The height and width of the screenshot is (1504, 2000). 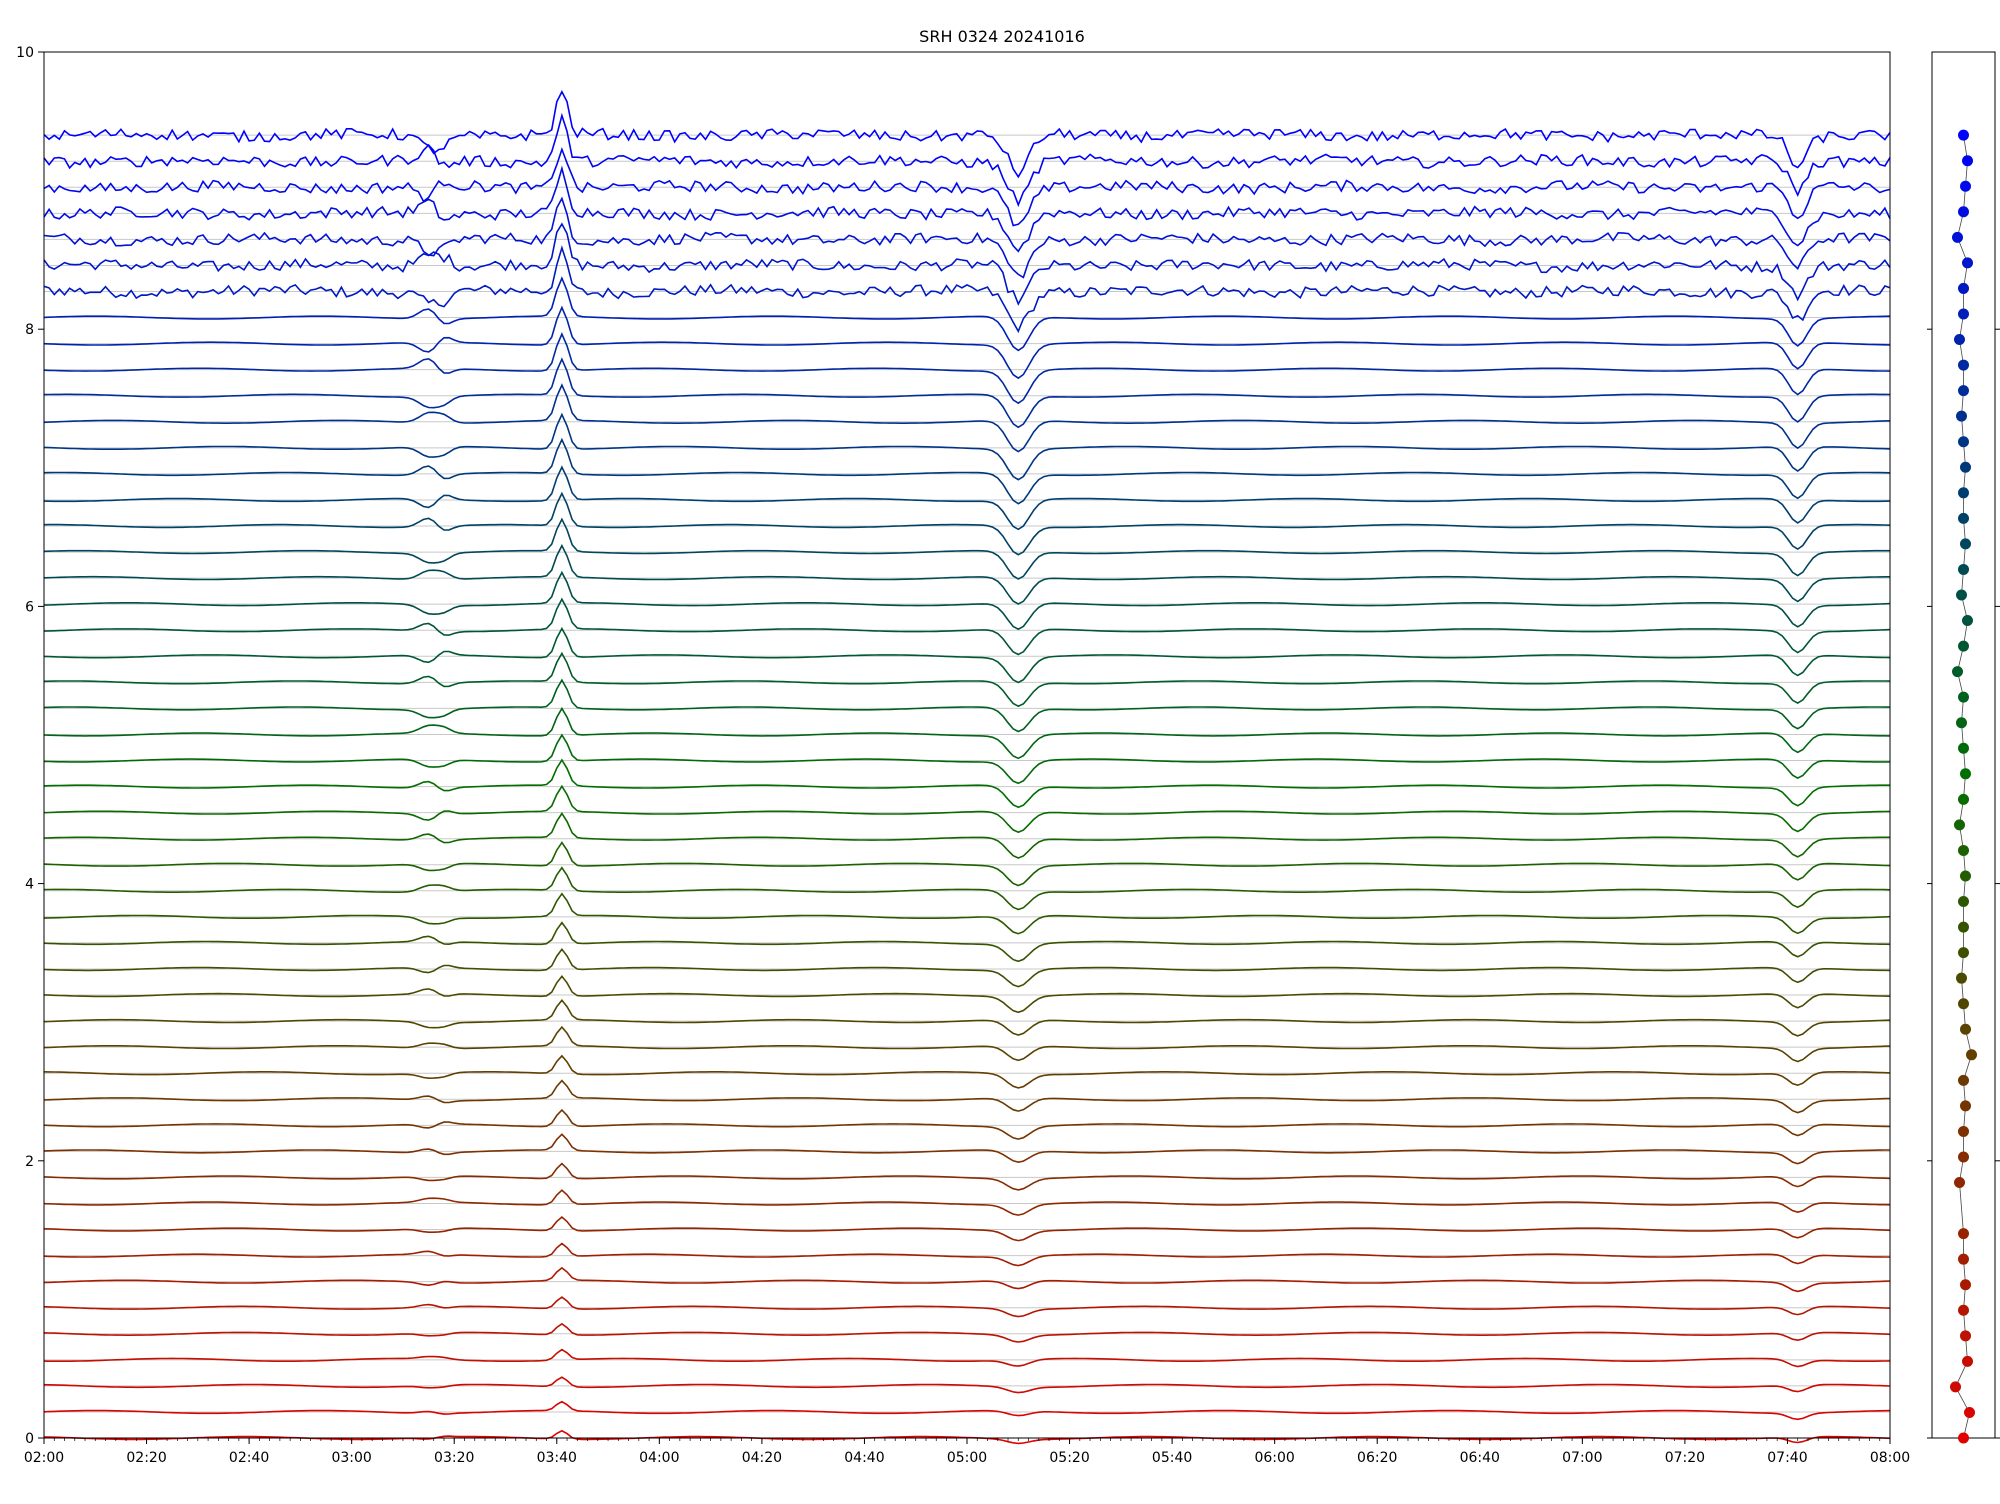 What do you see at coordinates (29, 885) in the screenshot?
I see `y-tick-label: 4` at bounding box center [29, 885].